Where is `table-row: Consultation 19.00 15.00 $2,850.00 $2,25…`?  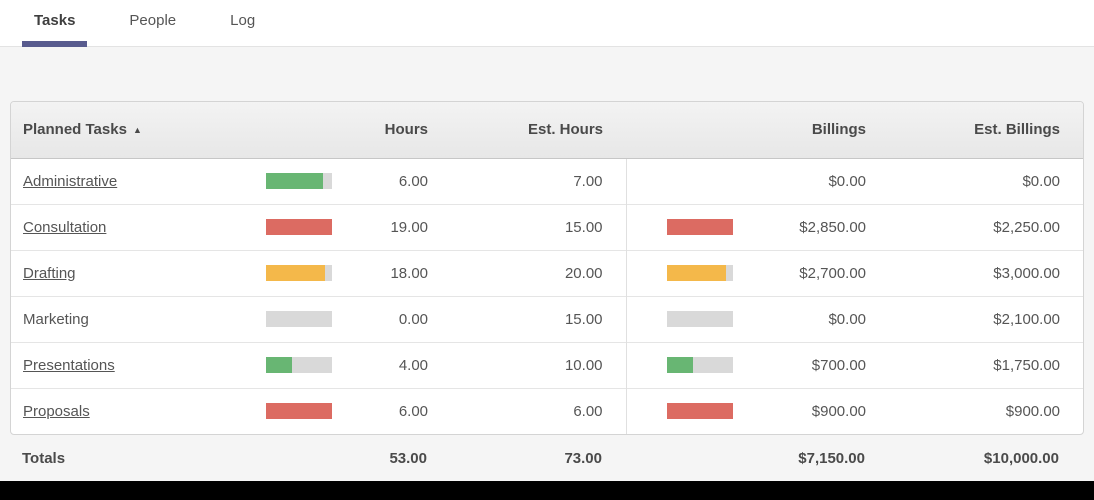 table-row: Consultation 19.00 15.00 $2,850.00 $2,25… is located at coordinates (547, 226).